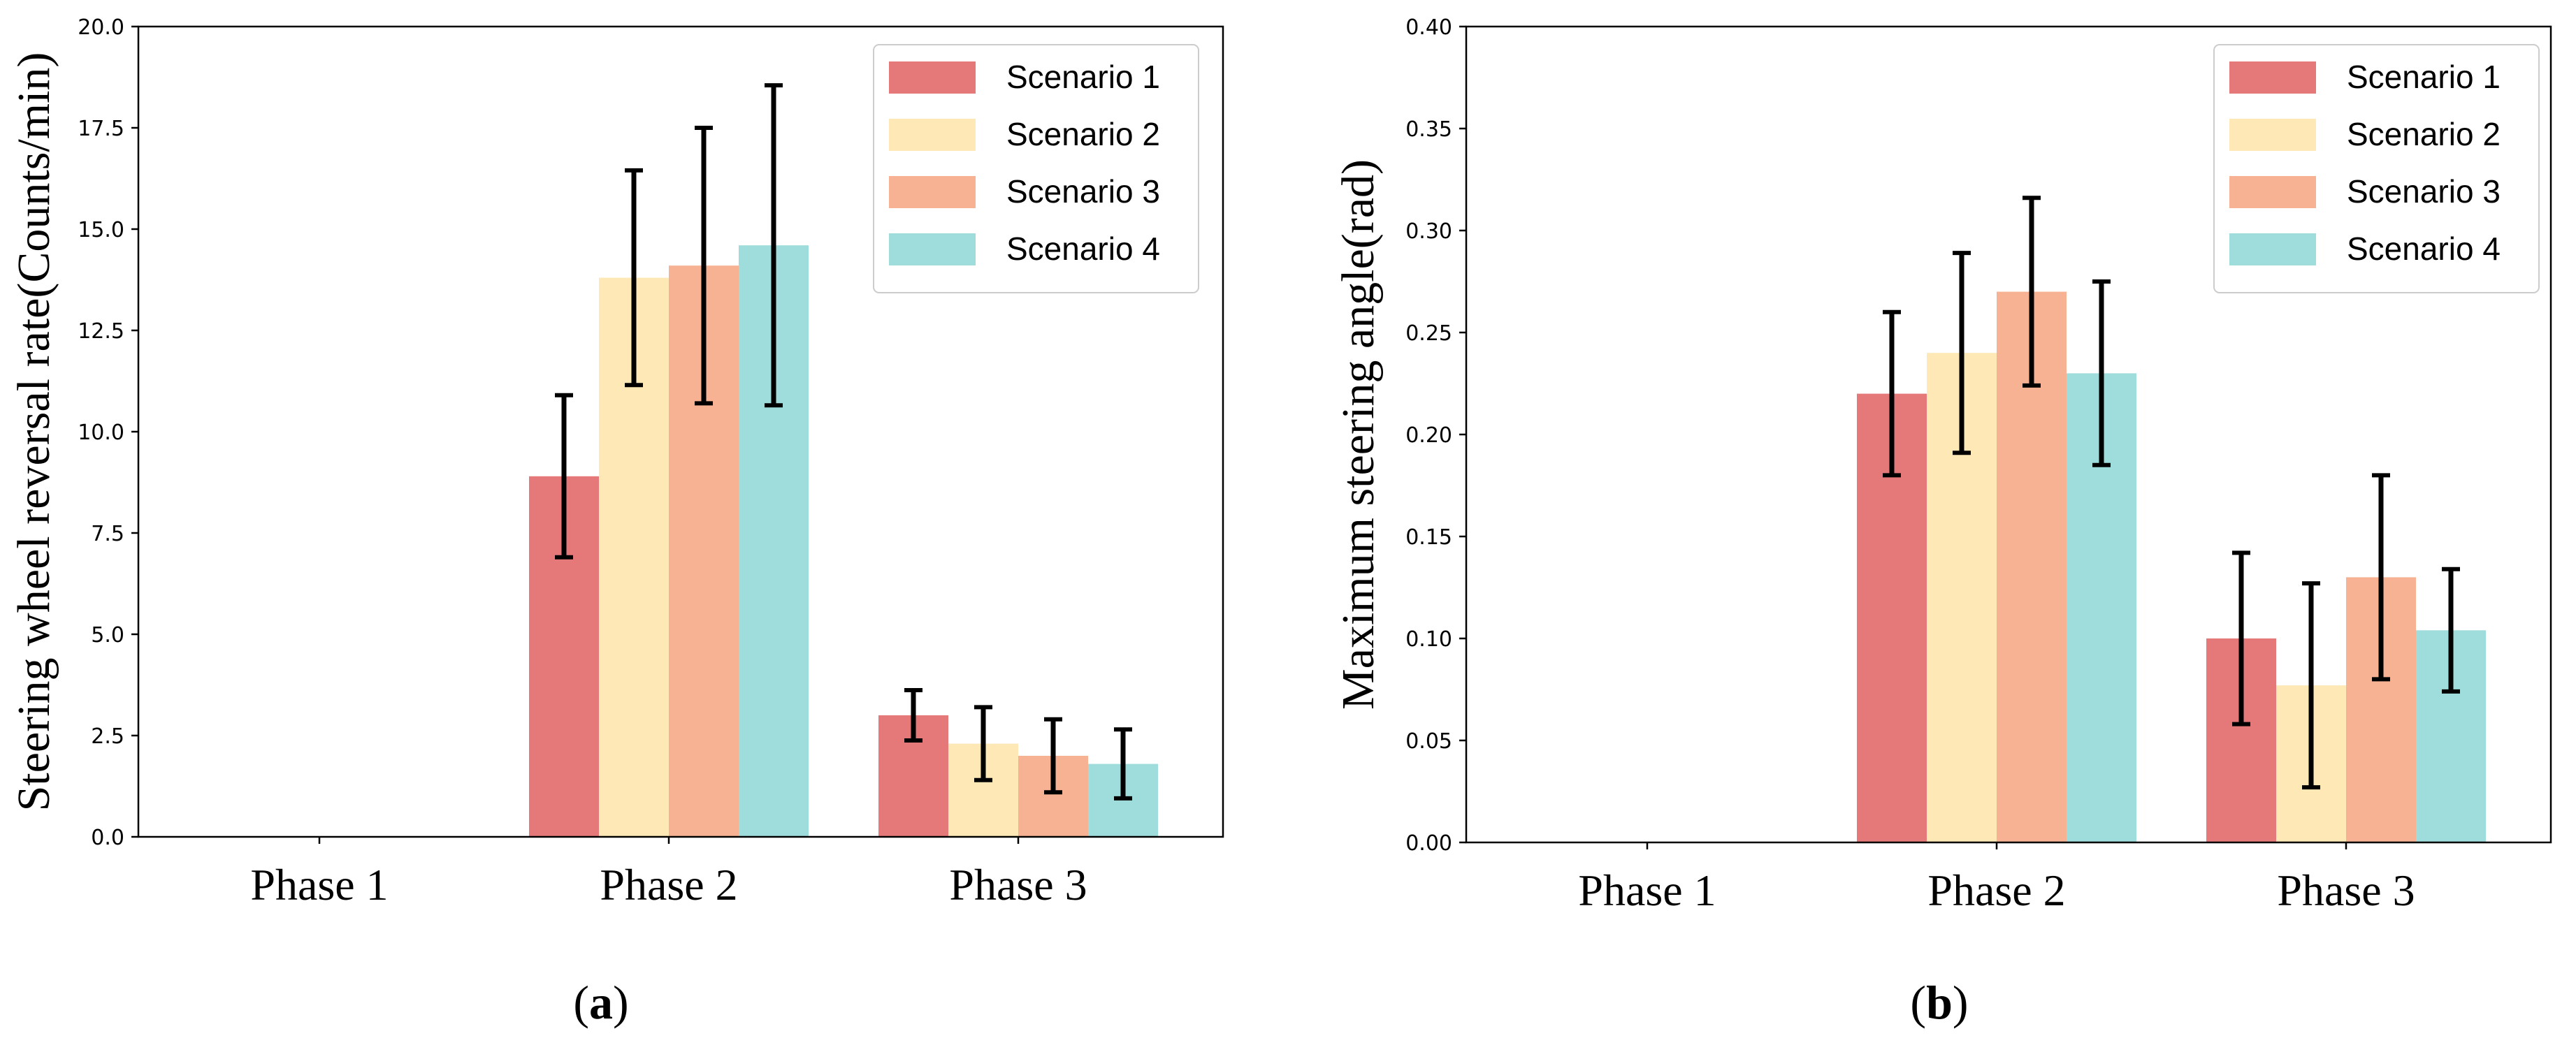 The image size is (2576, 1045). I want to click on category-label-a-0: Phase 1, so click(319, 884).